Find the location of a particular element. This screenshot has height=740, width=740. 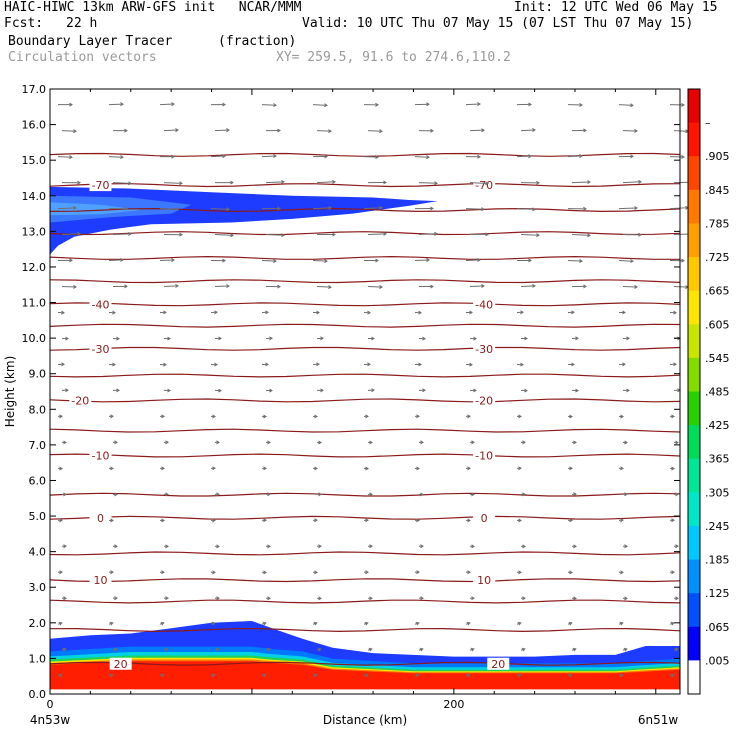

colorbar-label: .185 is located at coordinates (717, 560).